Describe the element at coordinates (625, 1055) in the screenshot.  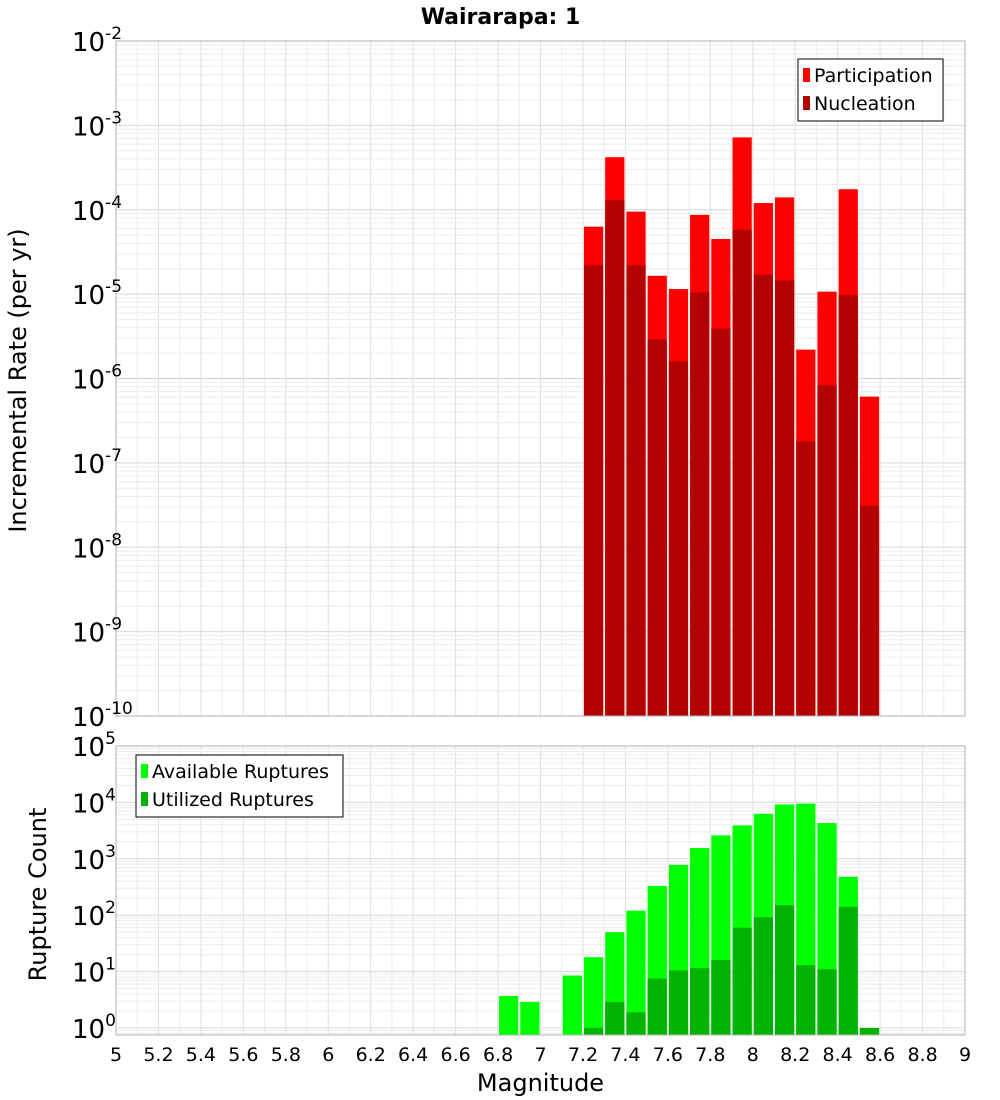
I see `x-tick-label: 7.4` at that location.